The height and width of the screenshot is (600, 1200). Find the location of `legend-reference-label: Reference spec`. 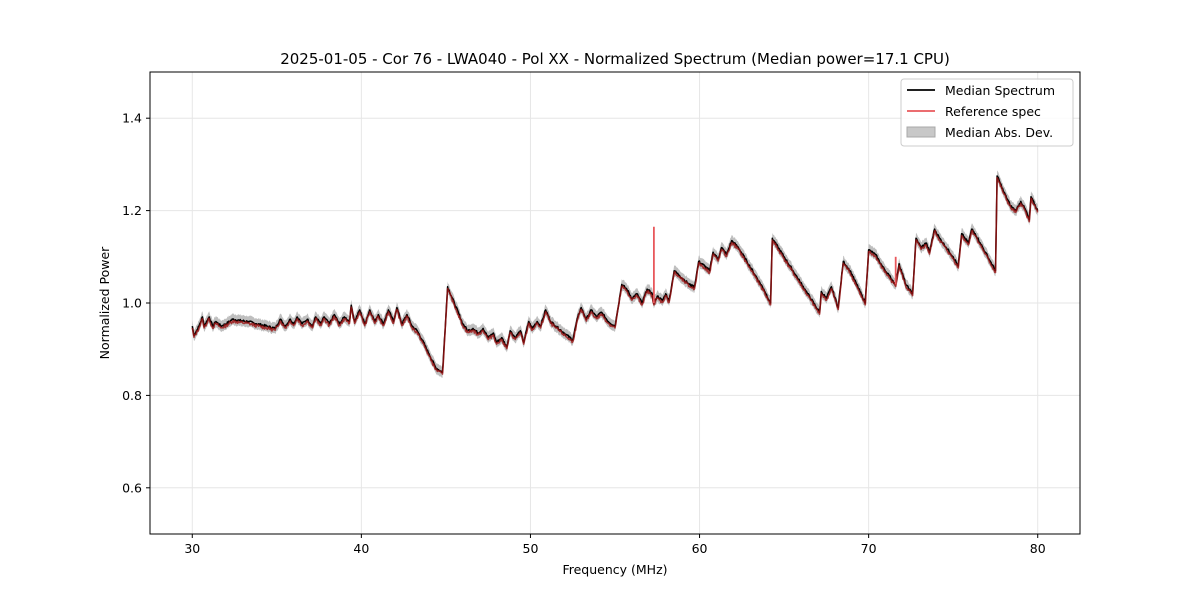

legend-reference-label: Reference spec is located at coordinates (993, 111).